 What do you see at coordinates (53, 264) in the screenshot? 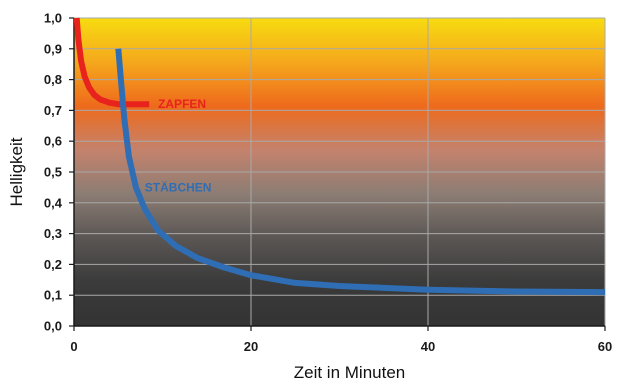
I see `y-tick-label: 0,2` at bounding box center [53, 264].